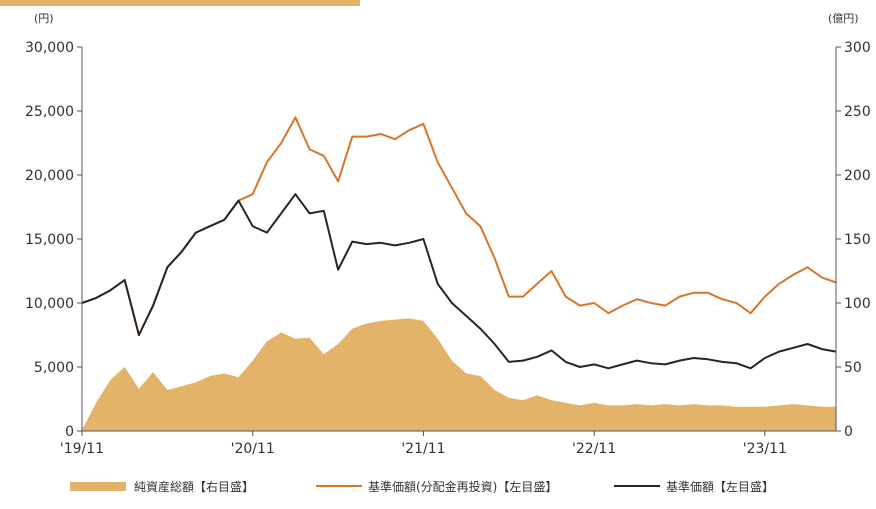 The image size is (876, 509). I want to click on left-tick-label: 15,000, so click(49, 240).